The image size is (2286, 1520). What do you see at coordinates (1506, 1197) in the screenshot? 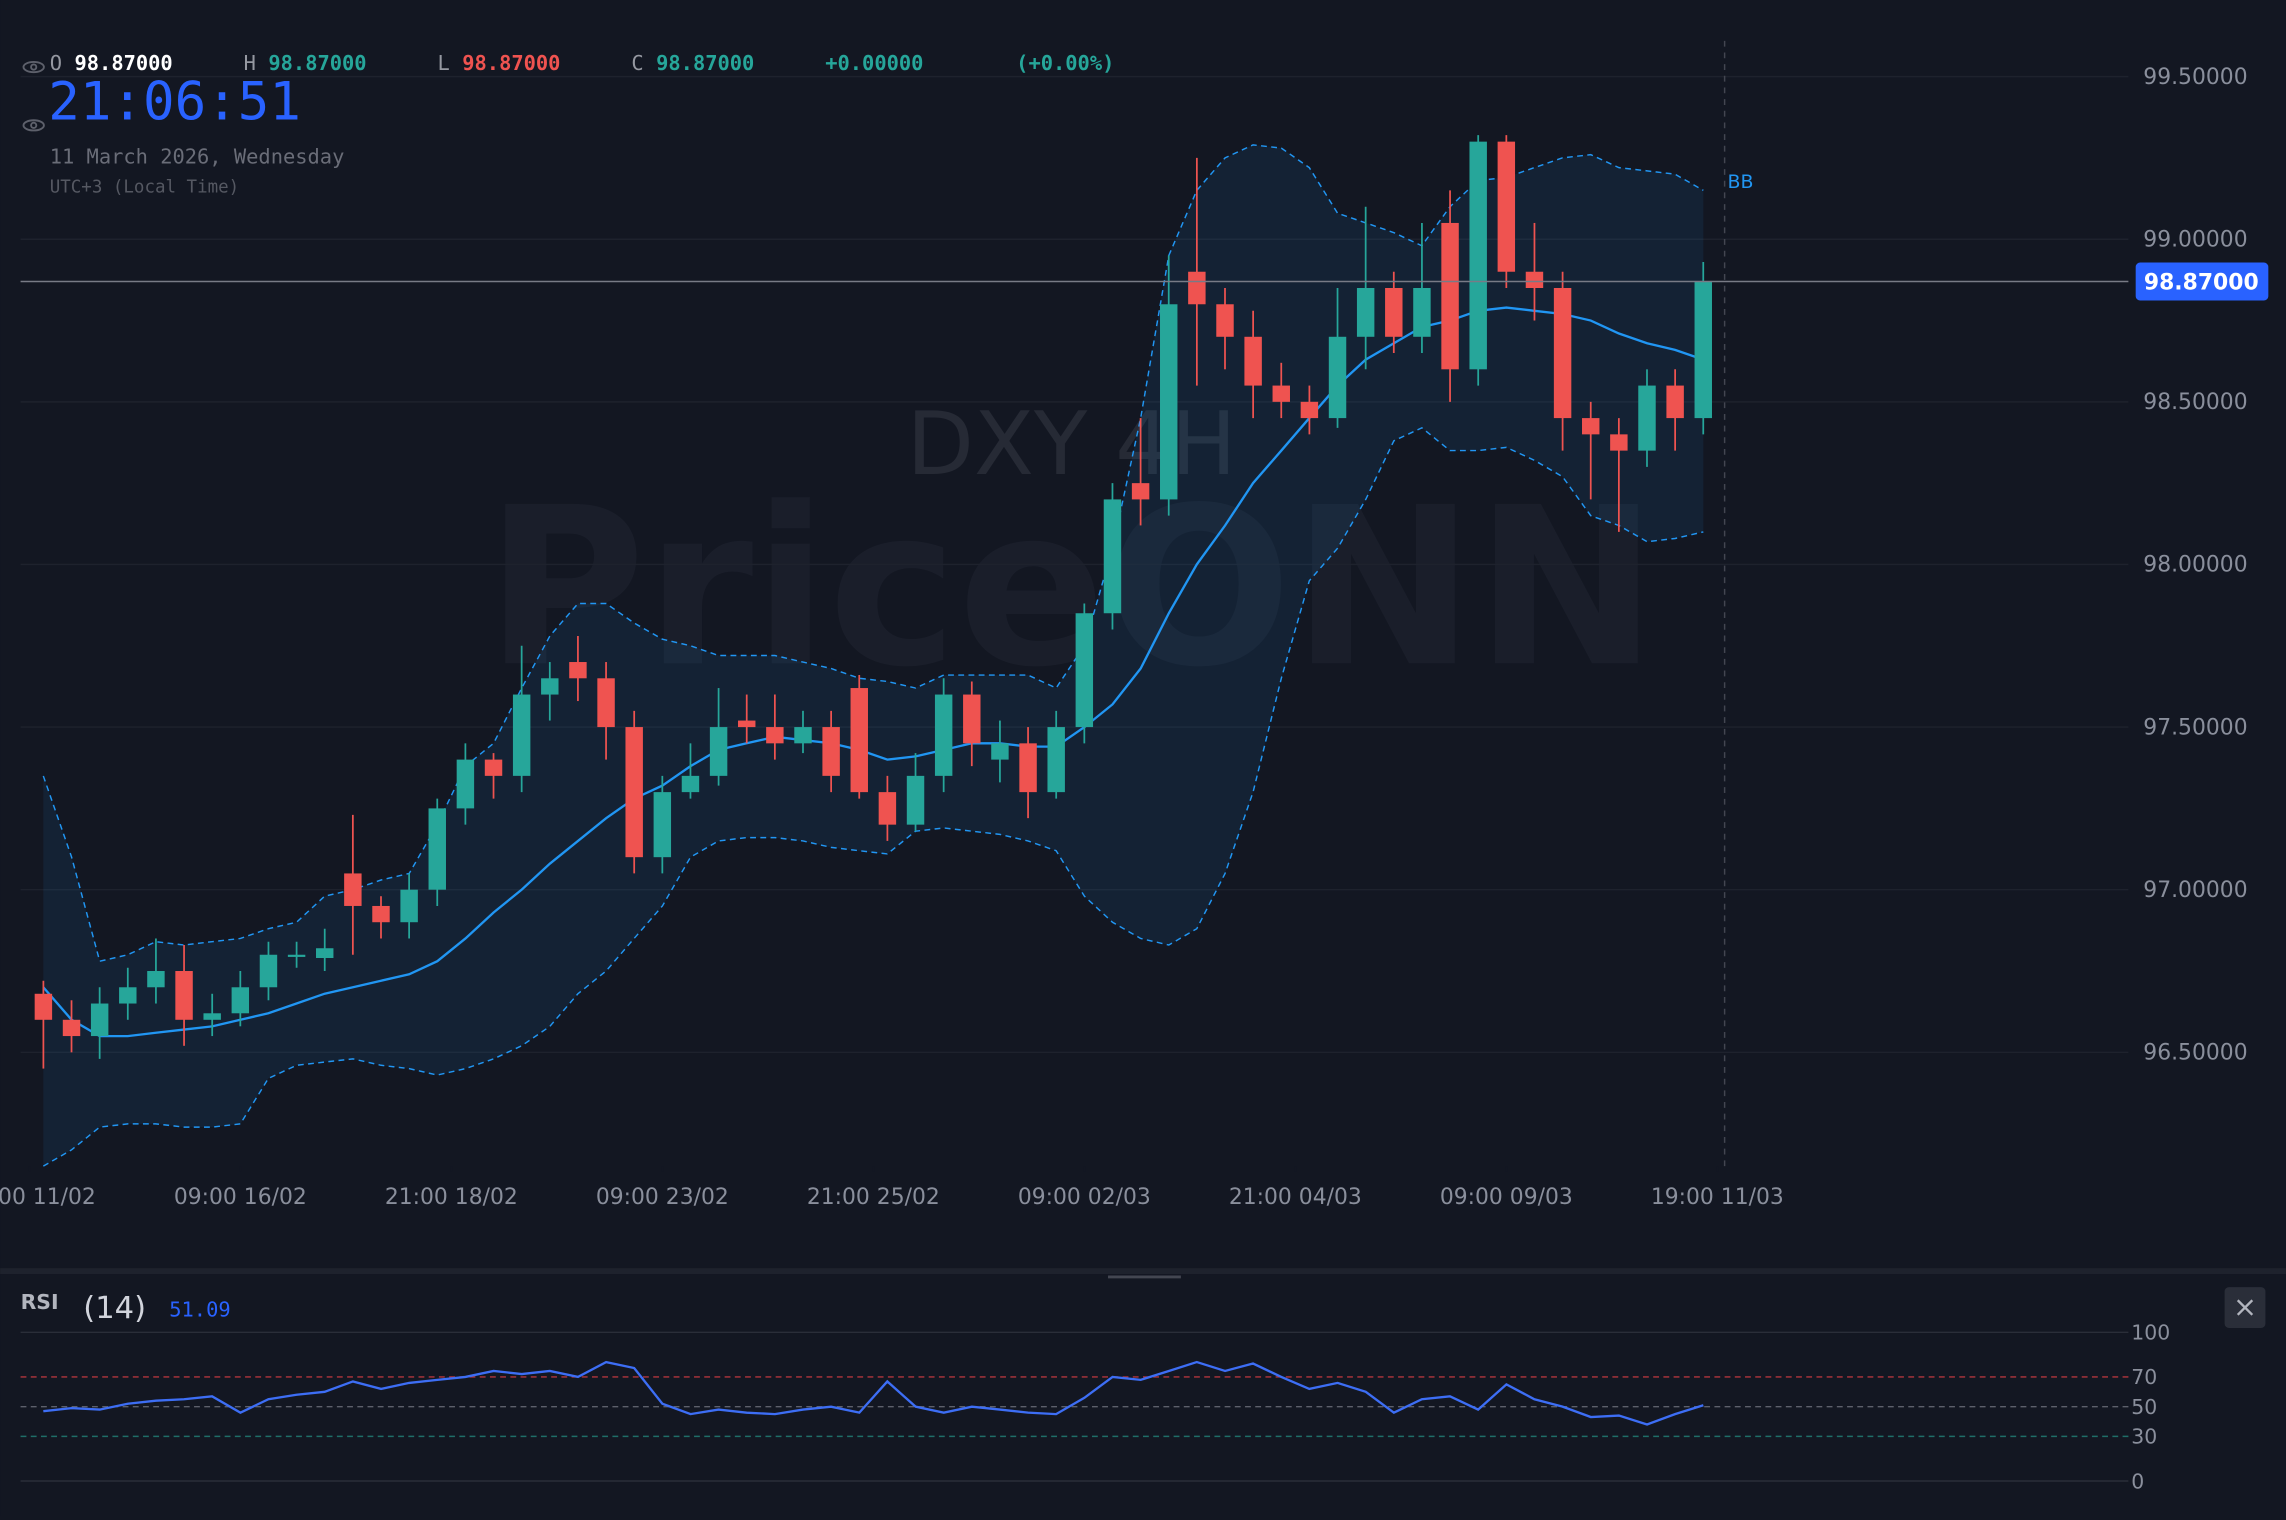
I see `x-tick-label: 09:00 09/03` at bounding box center [1506, 1197].